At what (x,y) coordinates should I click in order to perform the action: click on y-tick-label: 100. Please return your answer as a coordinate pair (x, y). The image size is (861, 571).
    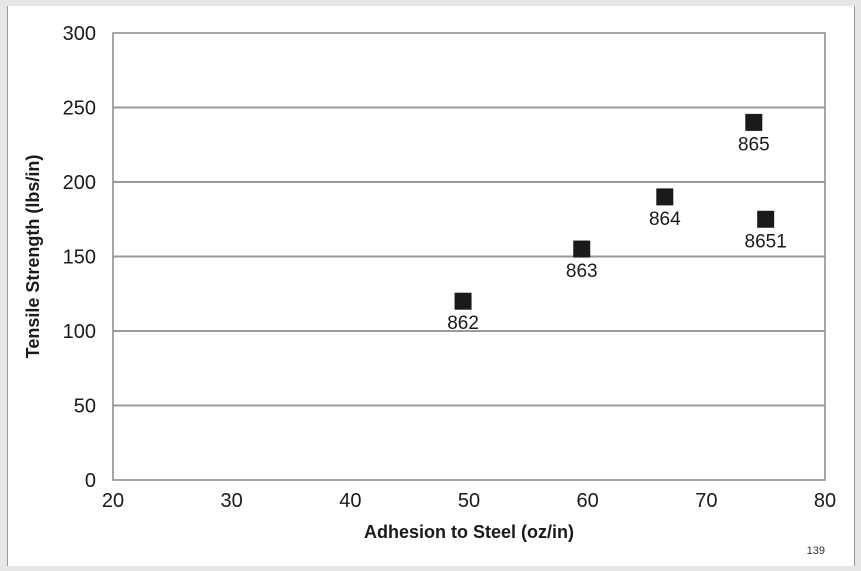
    Looking at the image, I should click on (79, 332).